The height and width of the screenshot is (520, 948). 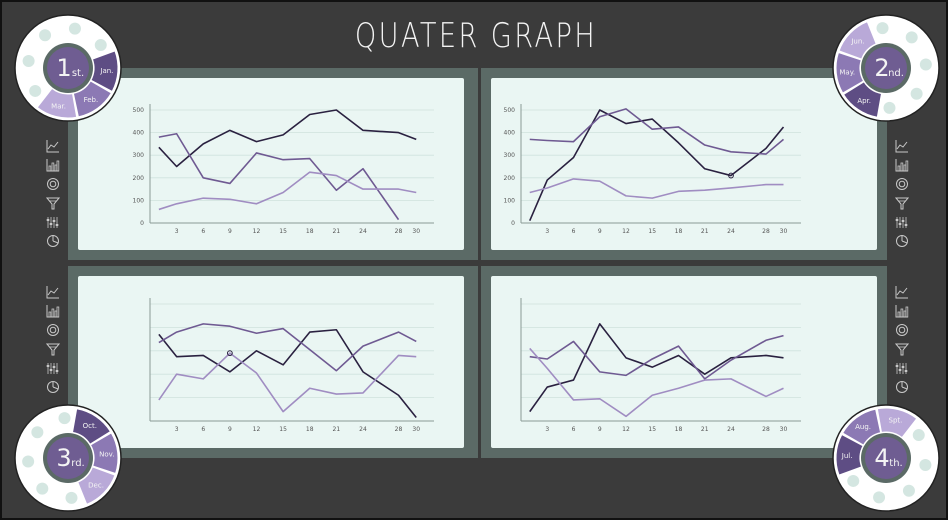 What do you see at coordinates (63, 458) in the screenshot?
I see `quarter-number: 3` at bounding box center [63, 458].